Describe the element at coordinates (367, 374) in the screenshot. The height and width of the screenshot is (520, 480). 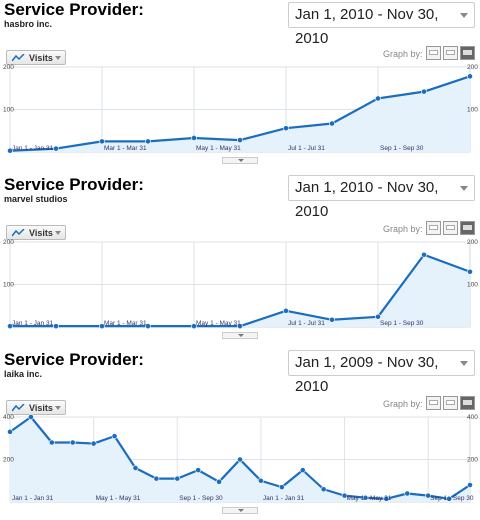
I see `date-range-label: Jan 1, 2009 - Nov 30, 2010` at that location.